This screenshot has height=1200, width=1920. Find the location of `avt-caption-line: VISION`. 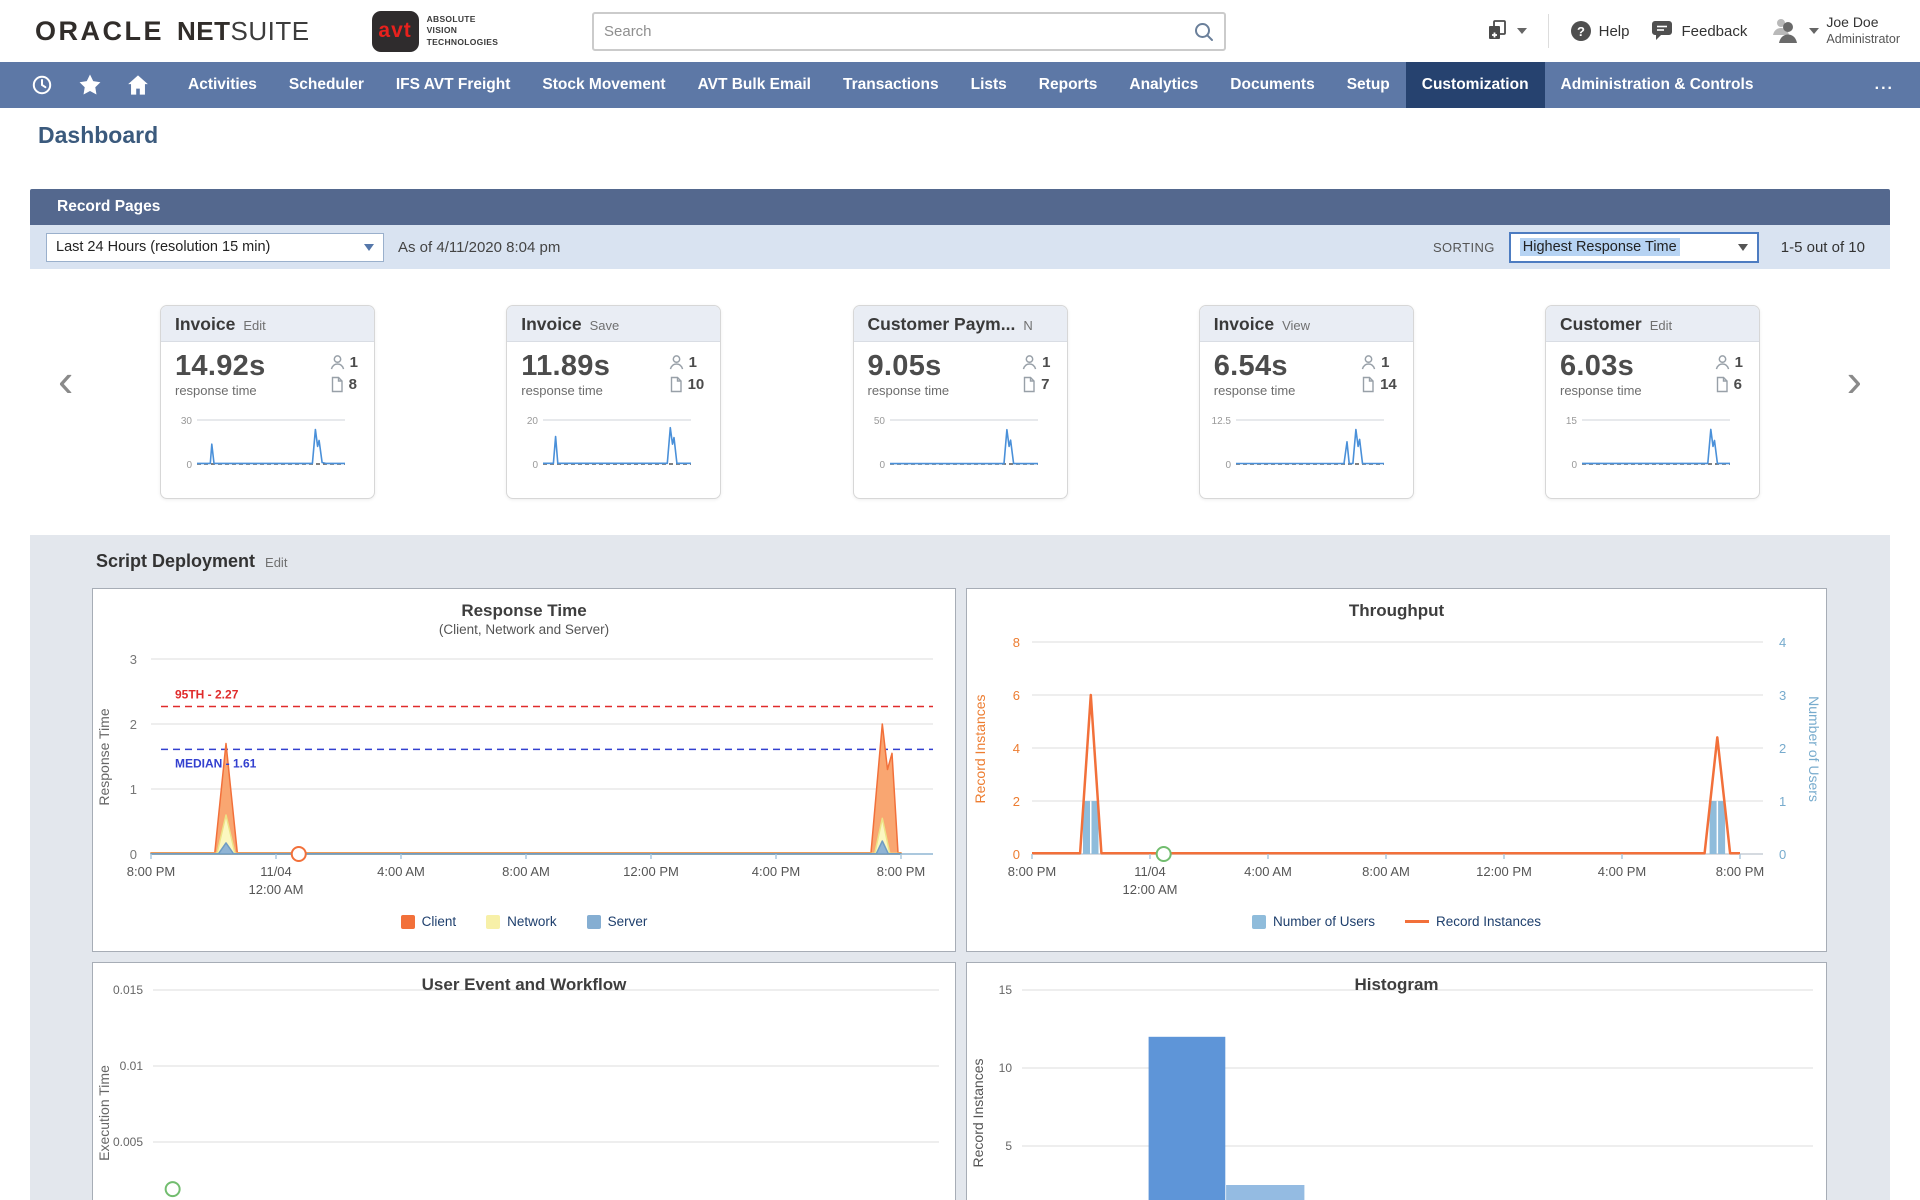

avt-caption-line: VISION is located at coordinates (442, 30).